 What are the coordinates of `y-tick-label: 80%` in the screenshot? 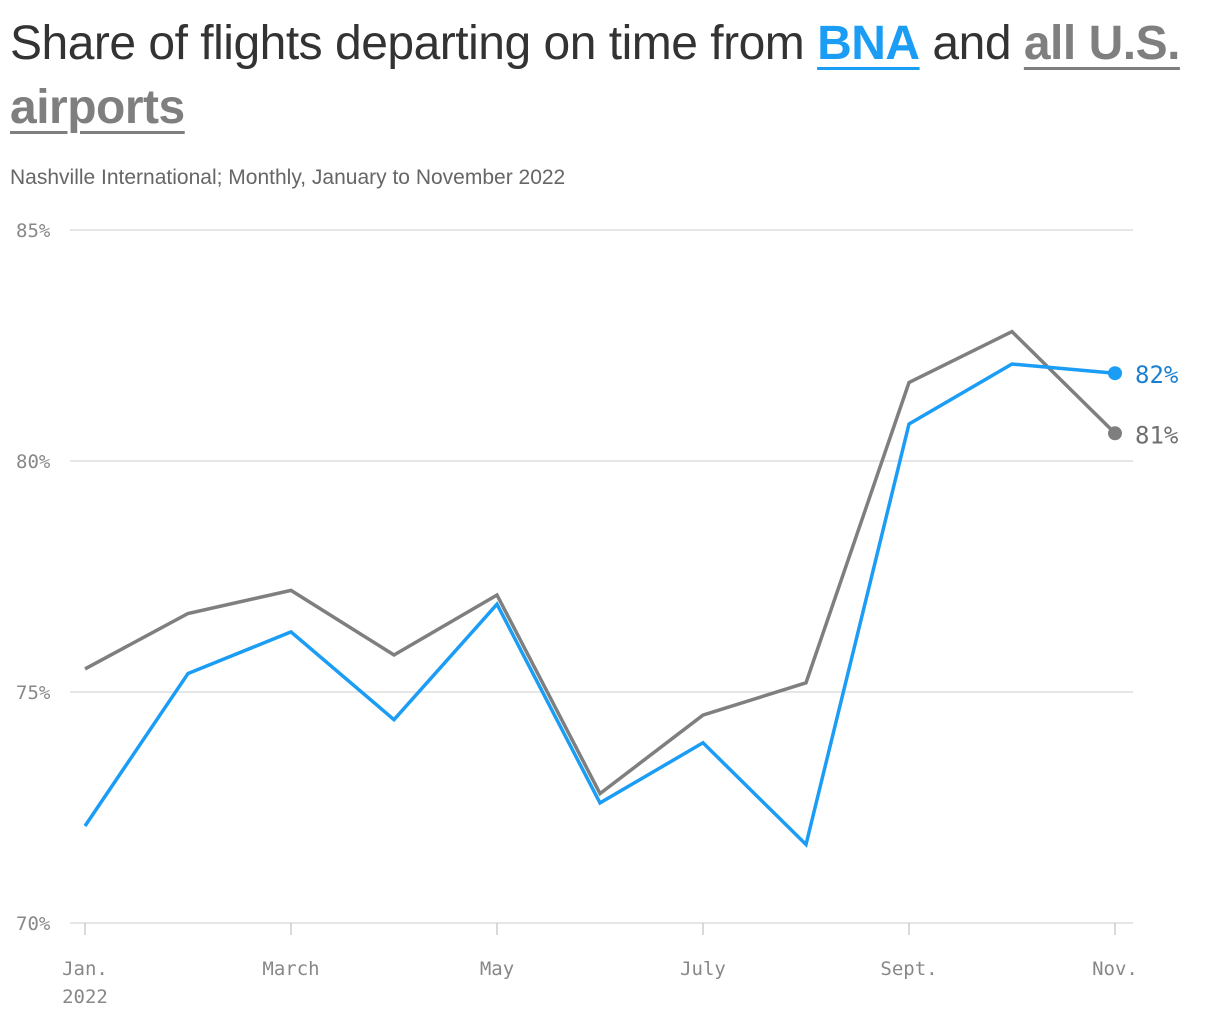 It's located at (33, 462).